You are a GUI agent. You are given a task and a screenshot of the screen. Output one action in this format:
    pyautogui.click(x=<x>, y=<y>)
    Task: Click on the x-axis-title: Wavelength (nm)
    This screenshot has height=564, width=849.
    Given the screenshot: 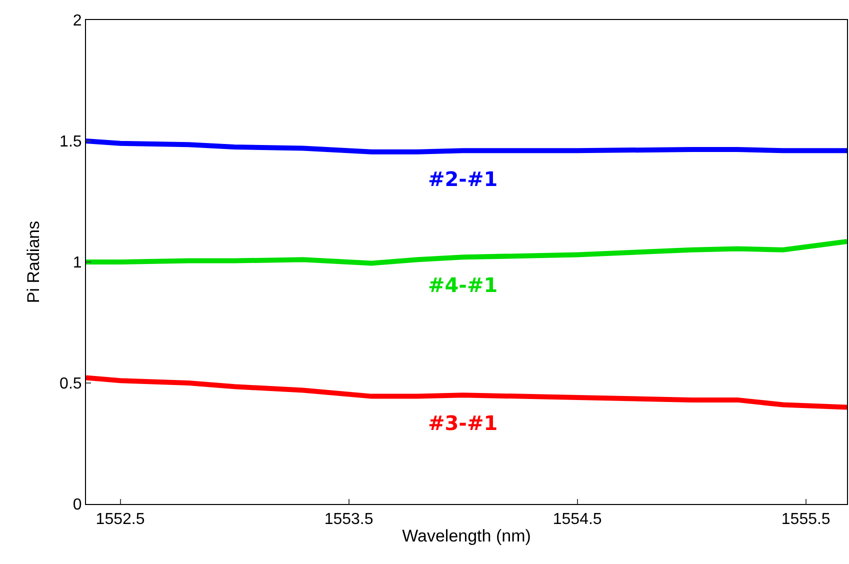 What is the action you would take?
    pyautogui.click(x=466, y=536)
    